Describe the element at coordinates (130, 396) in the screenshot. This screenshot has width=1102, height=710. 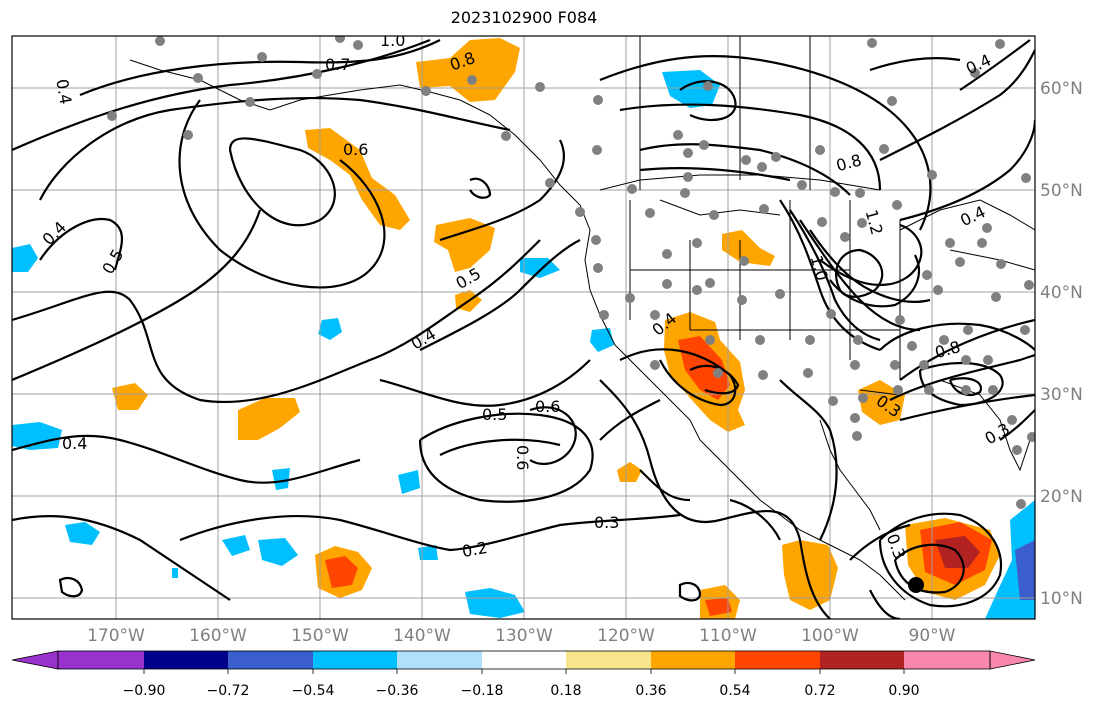
I see `shade-west-orange` at that location.